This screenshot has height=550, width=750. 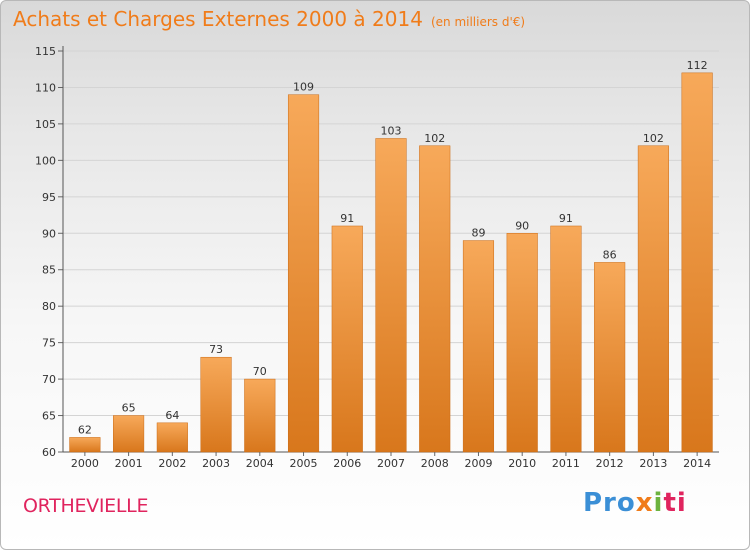 I want to click on x-tick-label: 2009, so click(x=478, y=463).